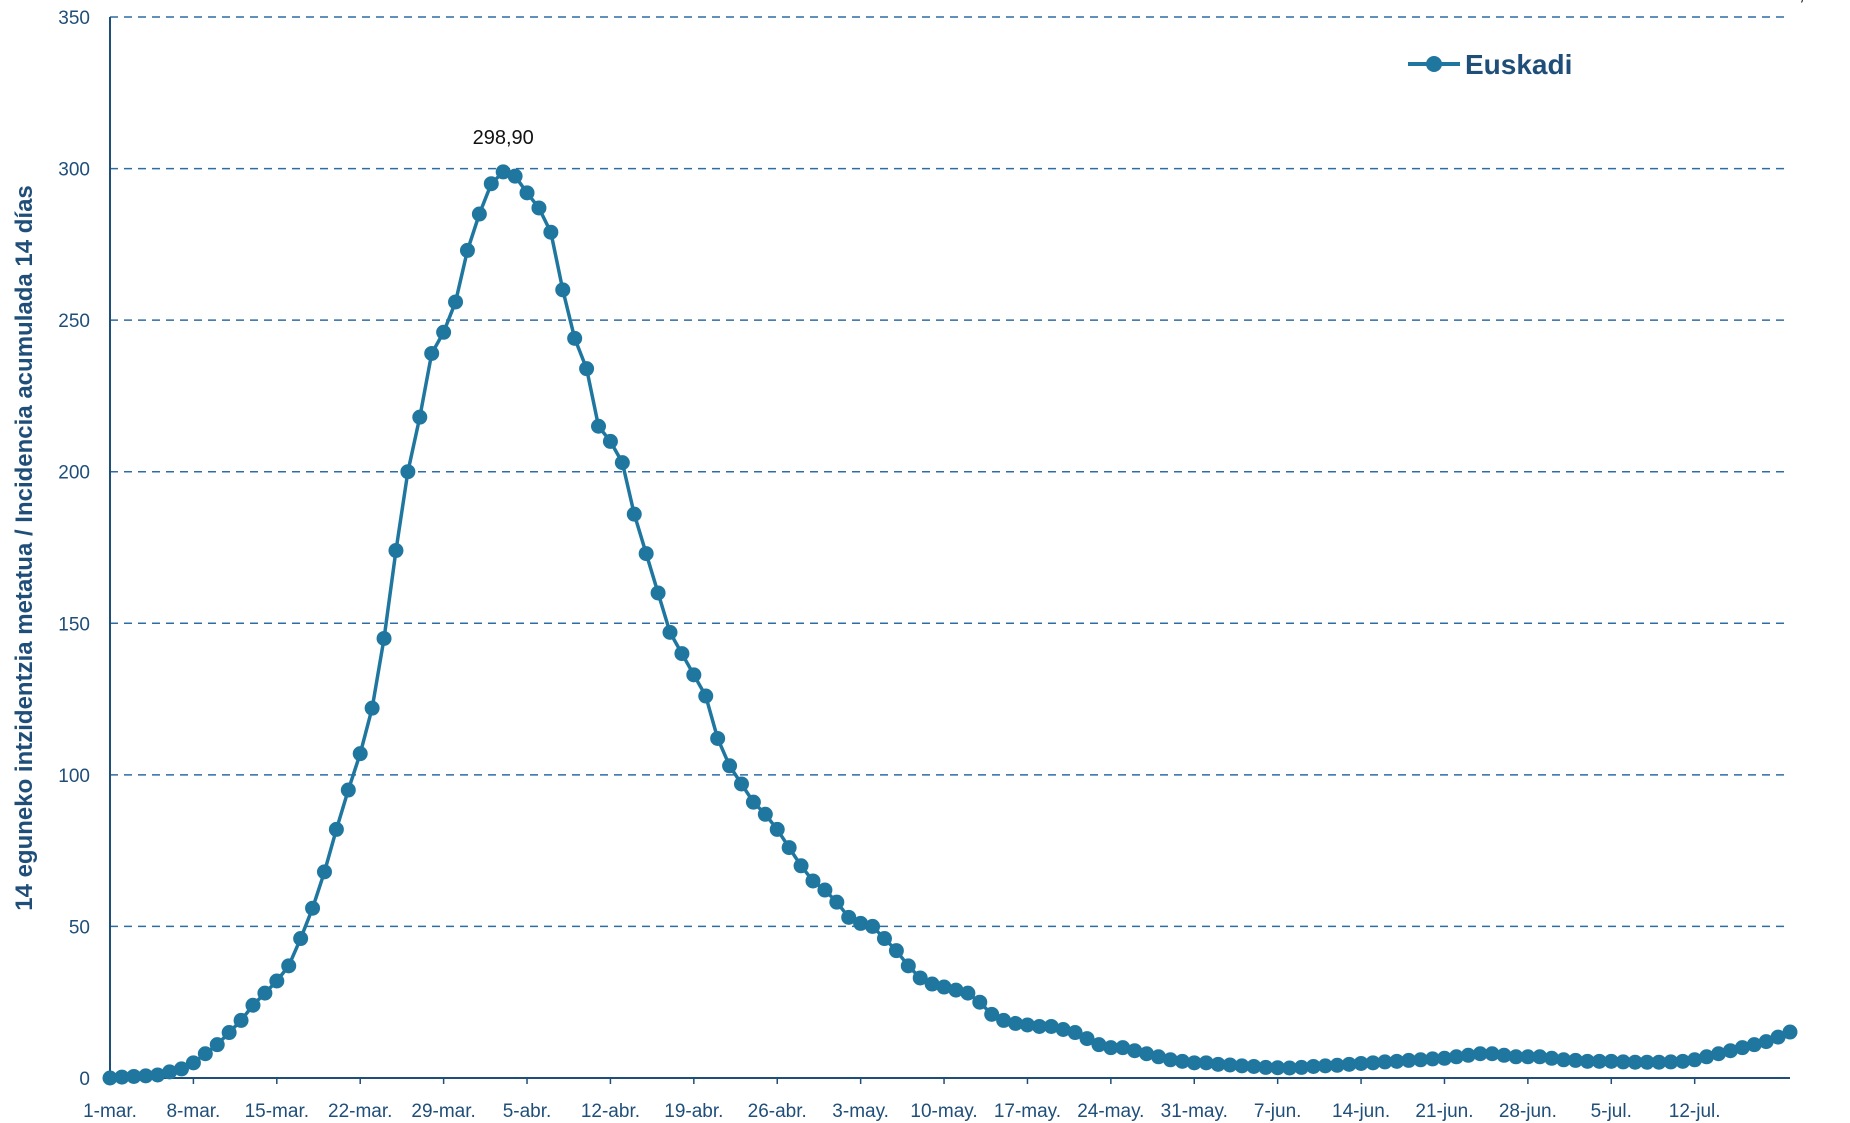 The height and width of the screenshot is (1123, 1850). What do you see at coordinates (360, 1111) in the screenshot?
I see `x-tick-label: 22-mar.` at bounding box center [360, 1111].